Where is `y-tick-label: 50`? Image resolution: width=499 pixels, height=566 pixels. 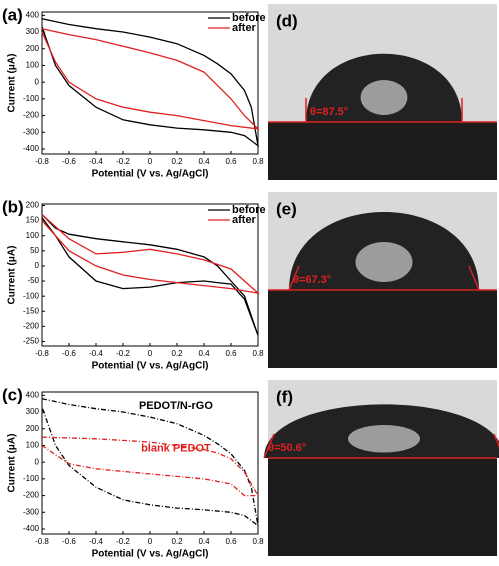 y-tick-label: 50 is located at coordinates (34, 250).